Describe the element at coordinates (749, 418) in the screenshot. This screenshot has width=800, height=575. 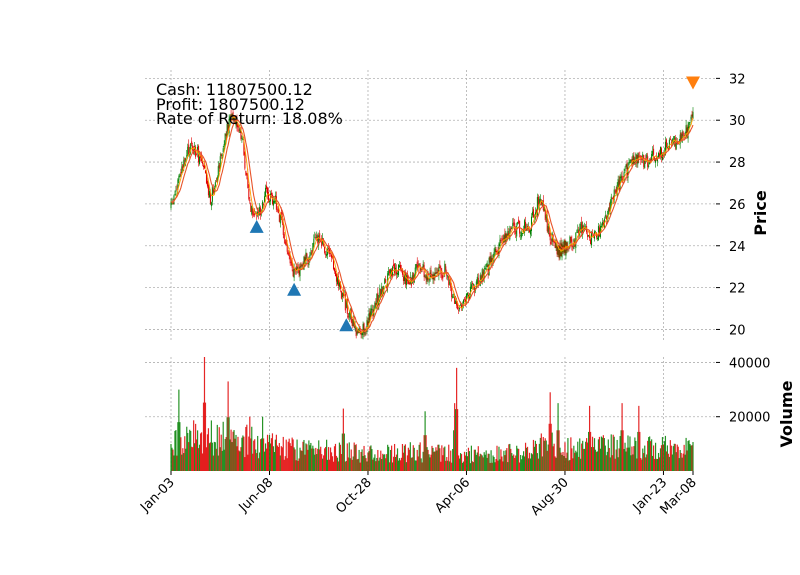
I see `volume-tick-label: 20000` at that location.